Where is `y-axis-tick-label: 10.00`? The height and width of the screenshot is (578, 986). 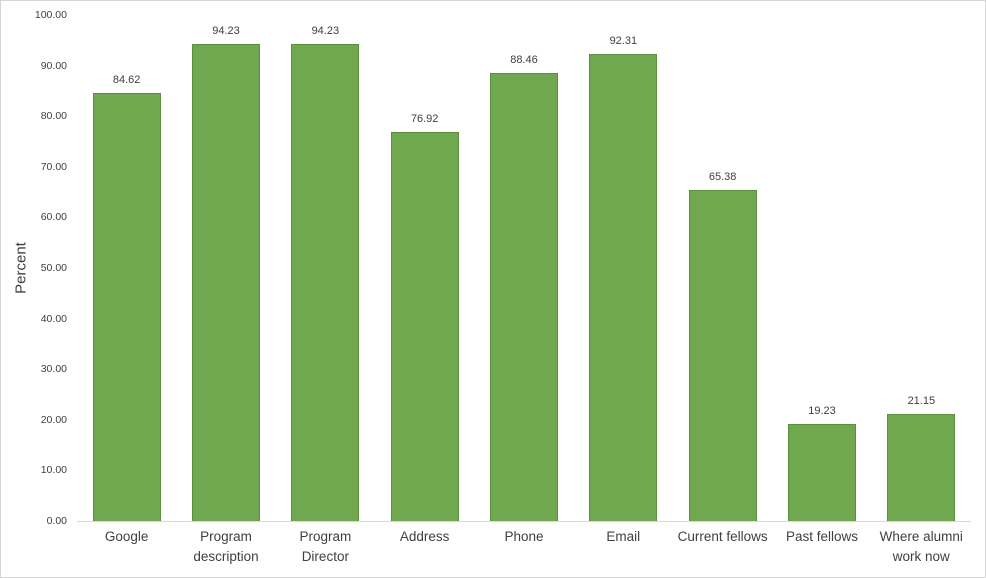
y-axis-tick-label: 10.00 is located at coordinates (53, 470).